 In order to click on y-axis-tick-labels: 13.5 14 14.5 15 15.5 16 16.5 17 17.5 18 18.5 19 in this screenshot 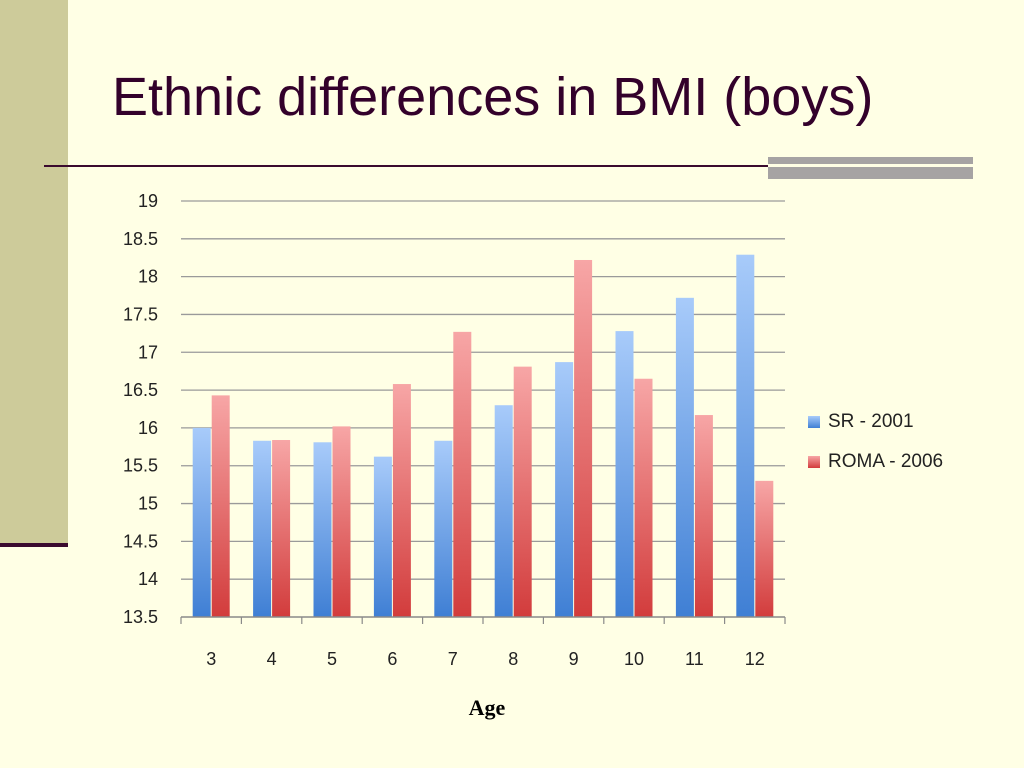, I will do `click(140, 409)`.